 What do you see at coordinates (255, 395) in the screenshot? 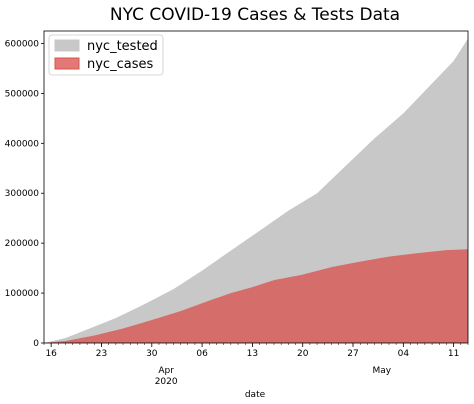
I see `x-axis-label: date` at bounding box center [255, 395].